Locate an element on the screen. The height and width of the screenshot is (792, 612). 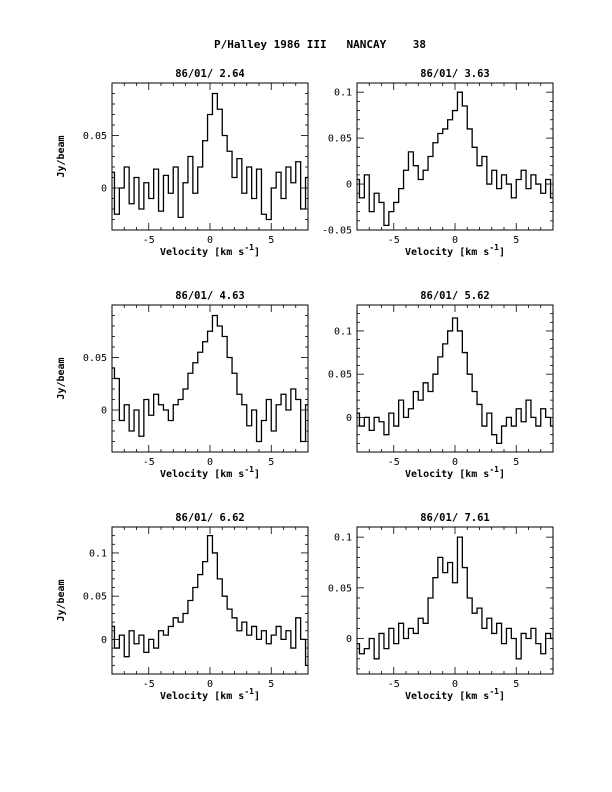
spectrum-panel: 86/01/ 5.62 -5 0 5 0 0.05 0.1 Velocity [km s-1] is located at coordinates (441, 385).